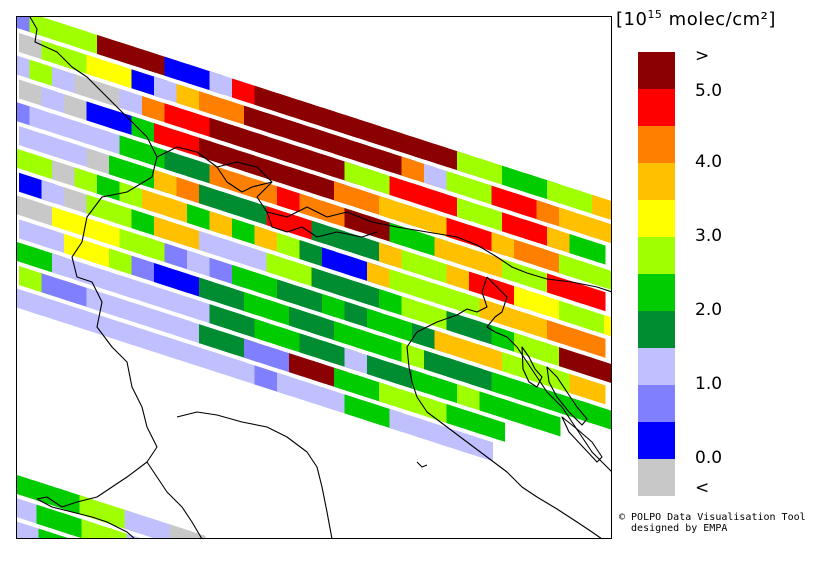 This screenshot has height=566, width=813. What do you see at coordinates (709, 310) in the screenshot?
I see `legend-label-2: 2.0` at bounding box center [709, 310].